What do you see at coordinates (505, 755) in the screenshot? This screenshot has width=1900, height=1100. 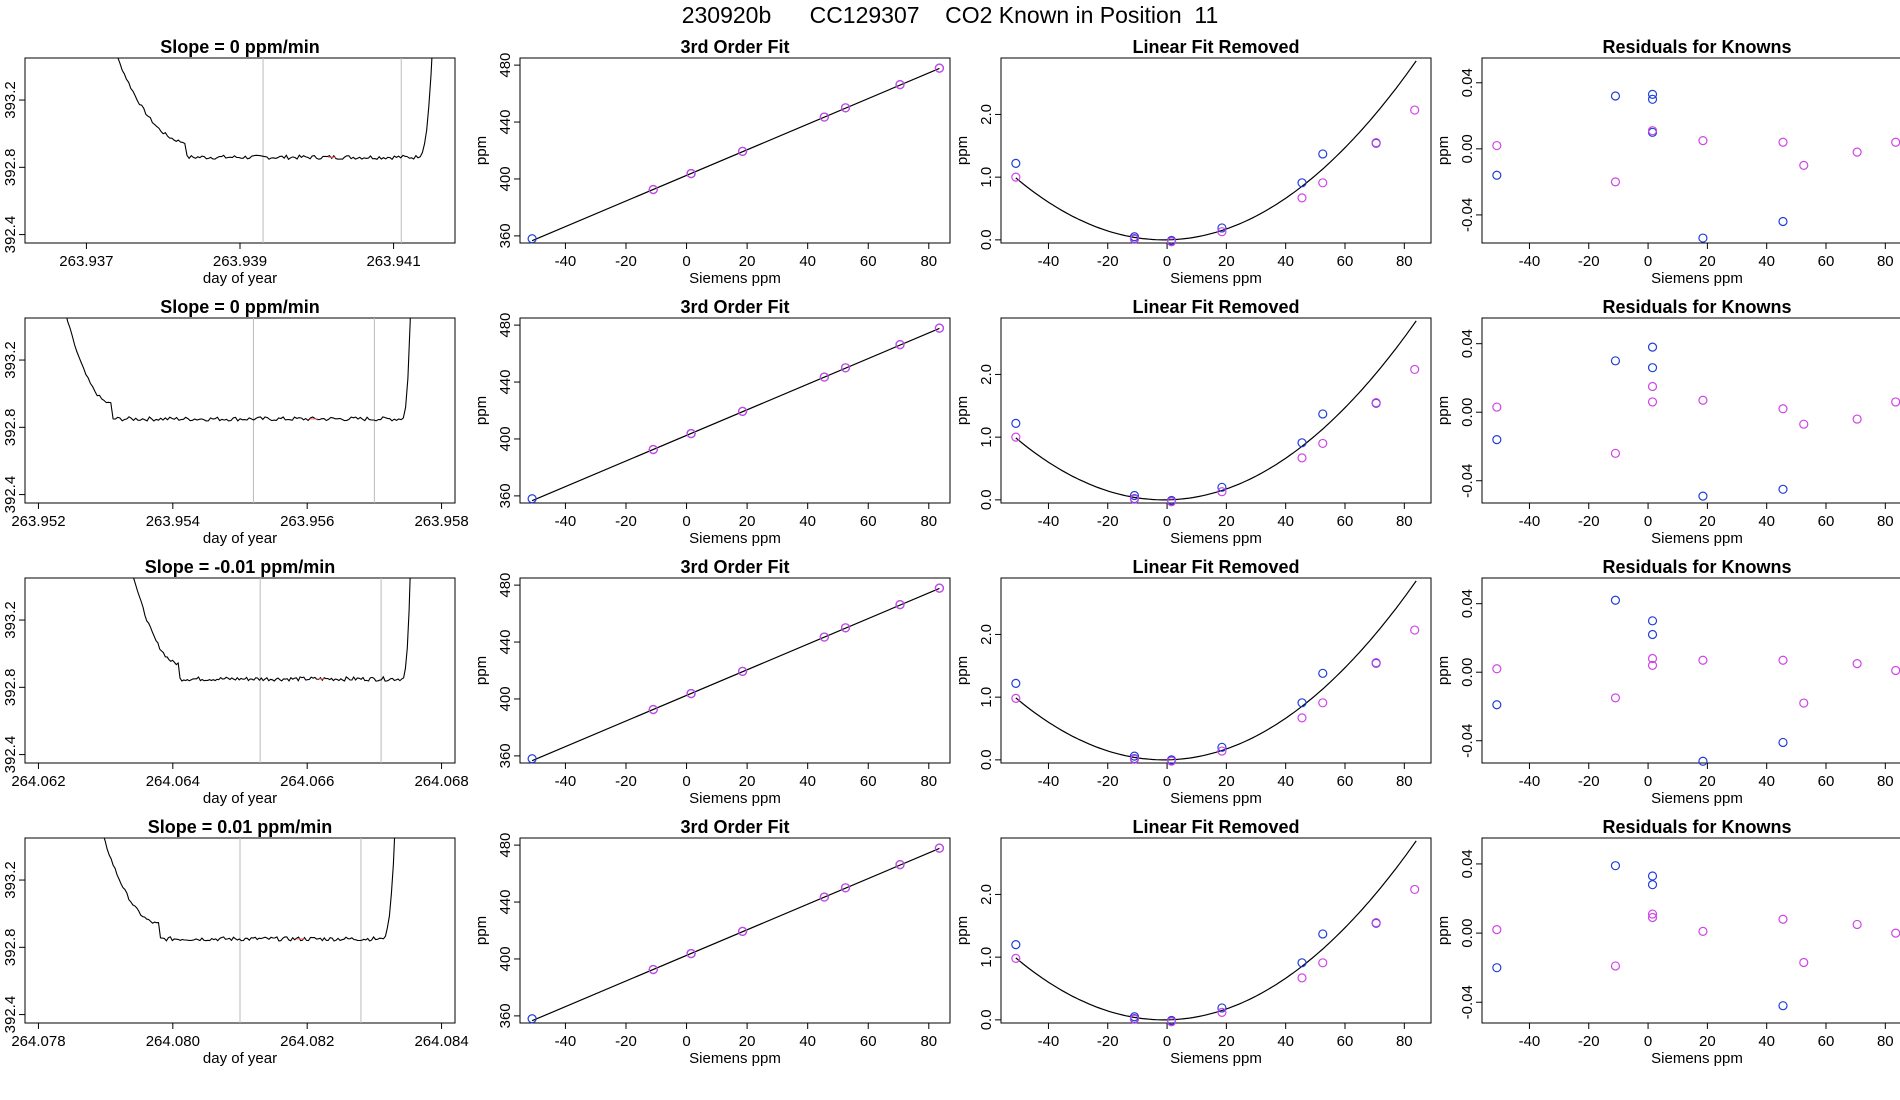 I see `y-tick-label: 360` at bounding box center [505, 755].